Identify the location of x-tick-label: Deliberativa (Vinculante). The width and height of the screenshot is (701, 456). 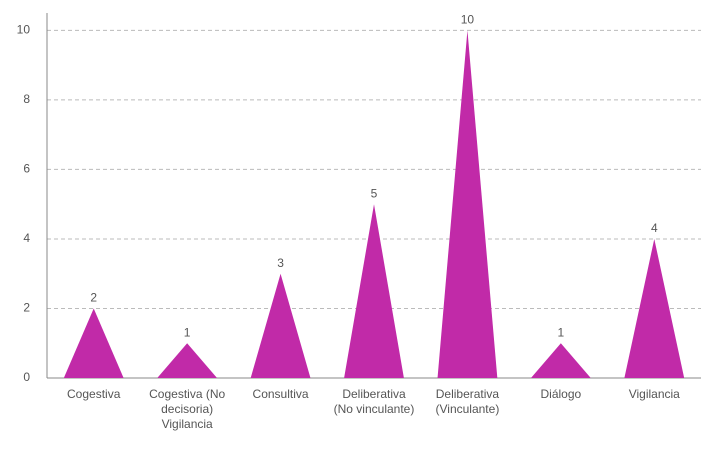
(467, 401).